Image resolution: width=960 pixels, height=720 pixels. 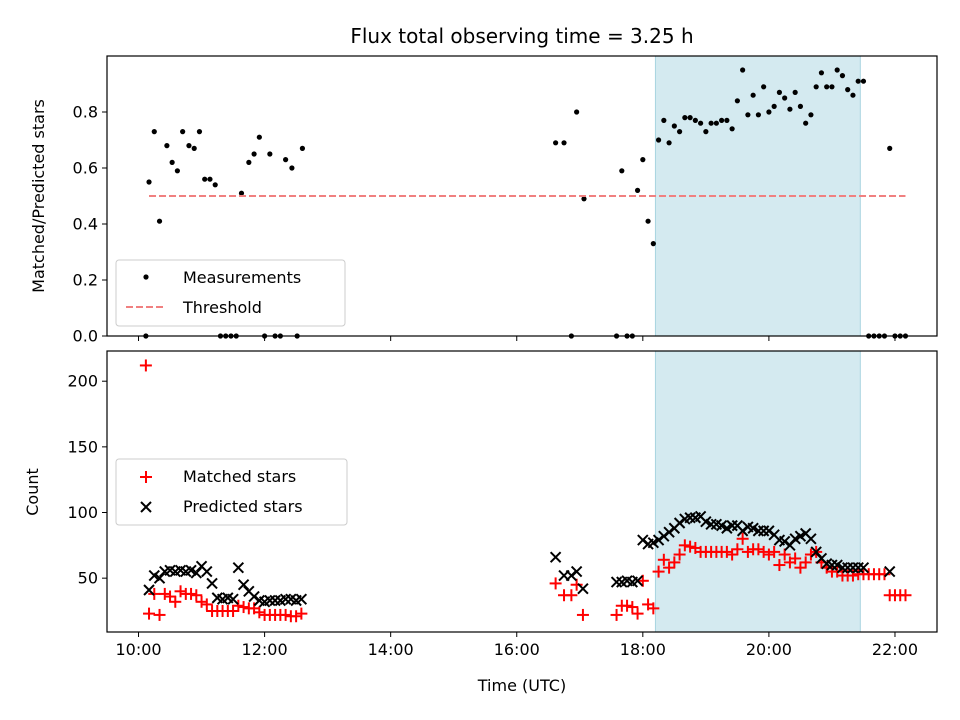 What do you see at coordinates (517, 649) in the screenshot?
I see `bottom-x-tick-label: 16:00` at bounding box center [517, 649].